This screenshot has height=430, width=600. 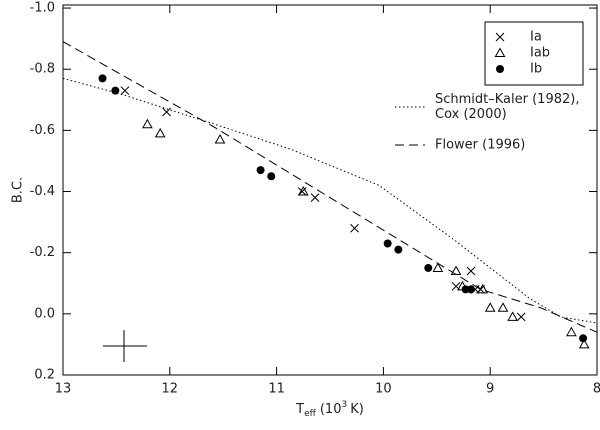 I want to click on x-axis-label: Teff (103 K), so click(x=329, y=409).